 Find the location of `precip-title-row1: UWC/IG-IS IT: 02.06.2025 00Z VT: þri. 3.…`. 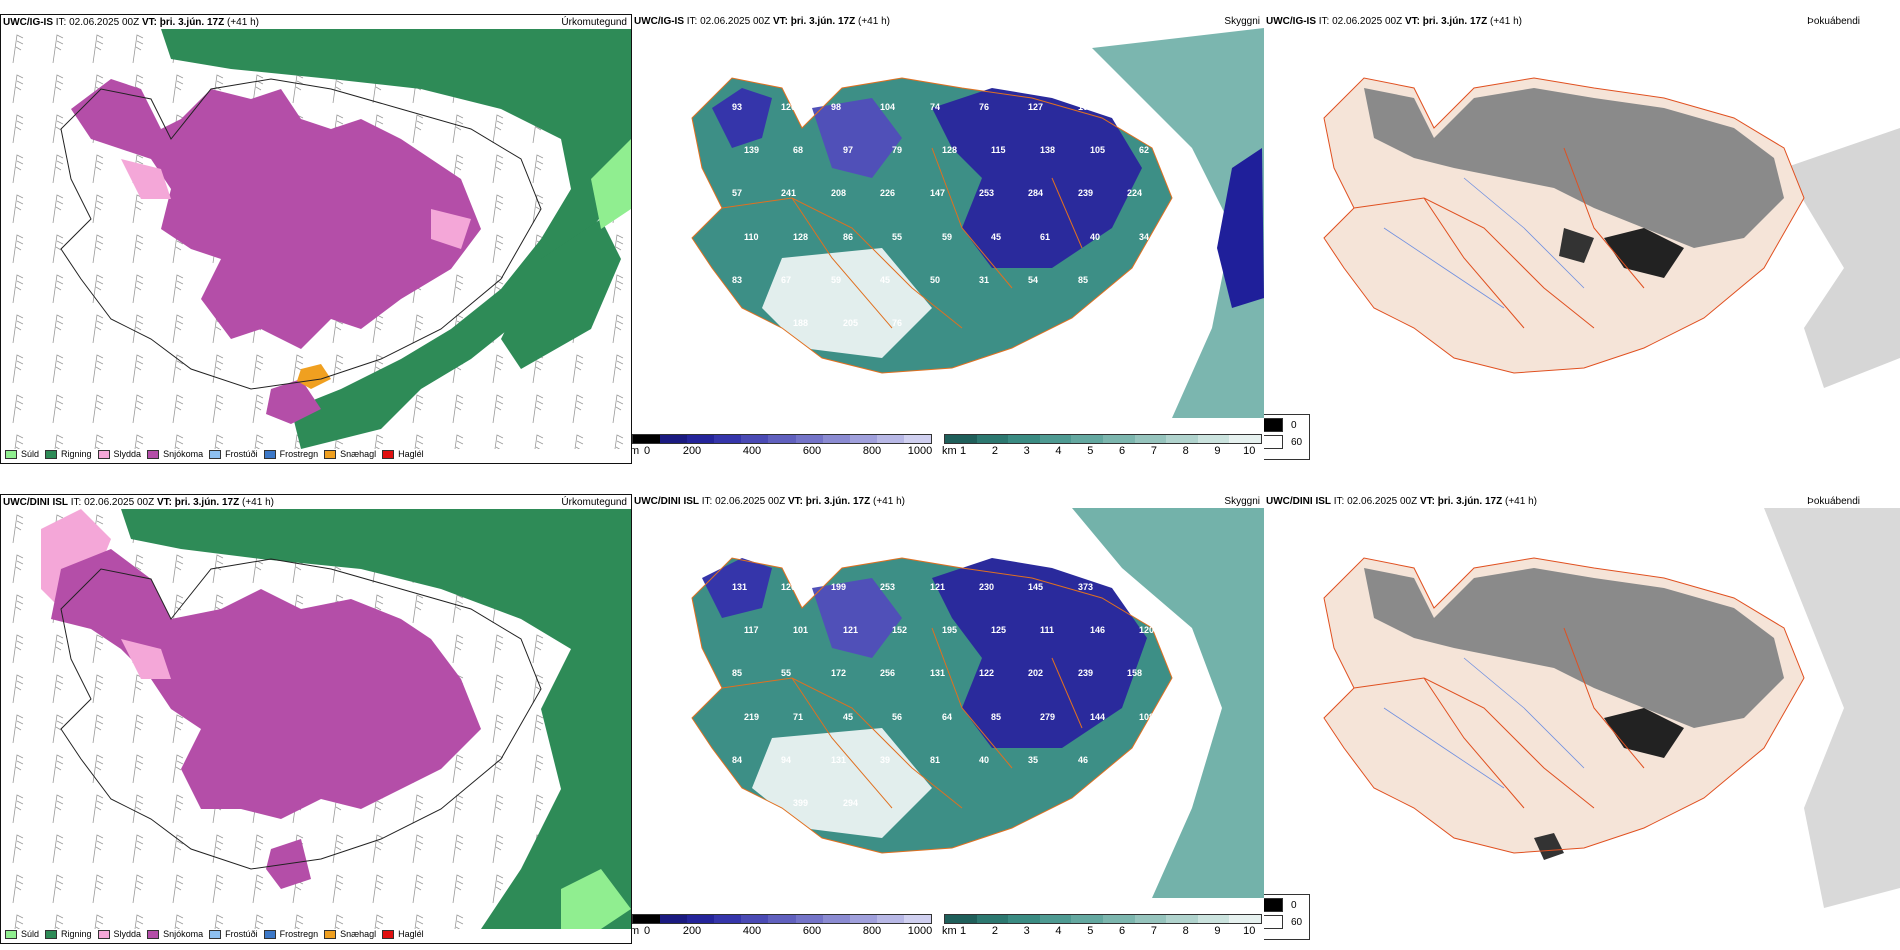

precip-title-row1: UWC/IG-IS IT: 02.06.2025 00Z VT: þri. 3.… is located at coordinates (131, 22).